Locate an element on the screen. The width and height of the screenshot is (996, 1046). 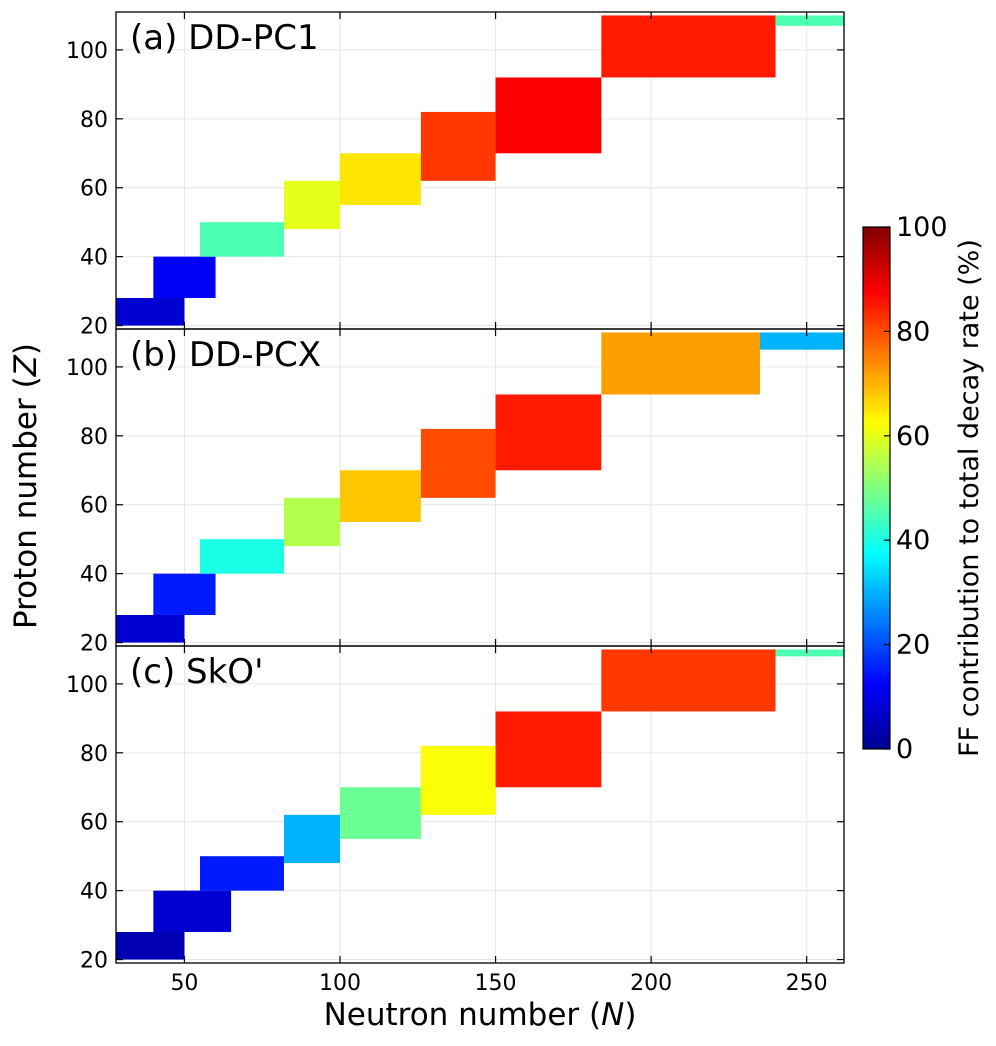
panel-label: (b) DD-PCX is located at coordinates (225, 355).